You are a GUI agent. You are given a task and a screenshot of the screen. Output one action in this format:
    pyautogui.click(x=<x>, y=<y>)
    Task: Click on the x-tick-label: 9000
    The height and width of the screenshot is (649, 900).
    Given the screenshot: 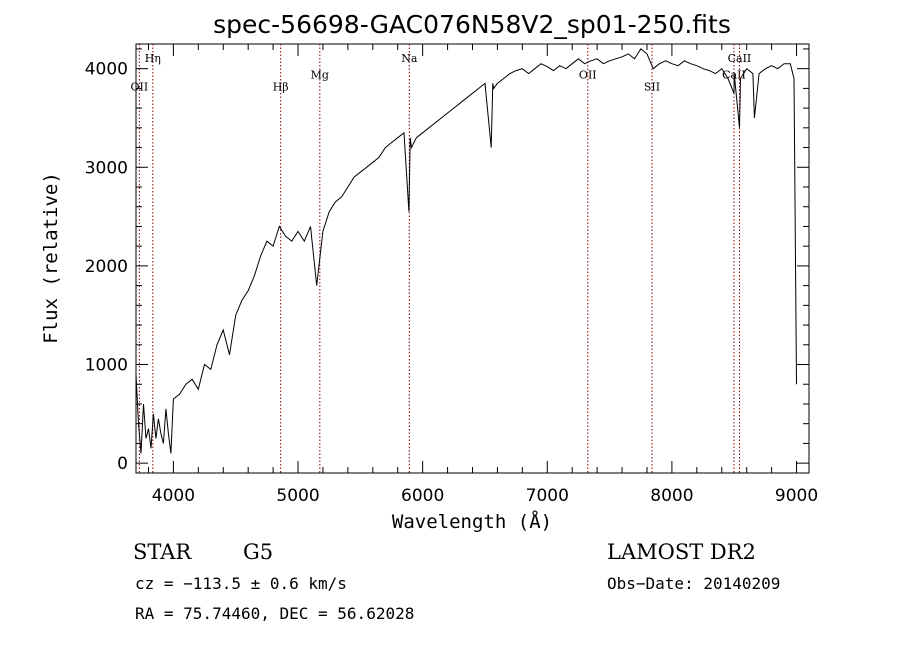 What is the action you would take?
    pyautogui.click(x=796, y=496)
    